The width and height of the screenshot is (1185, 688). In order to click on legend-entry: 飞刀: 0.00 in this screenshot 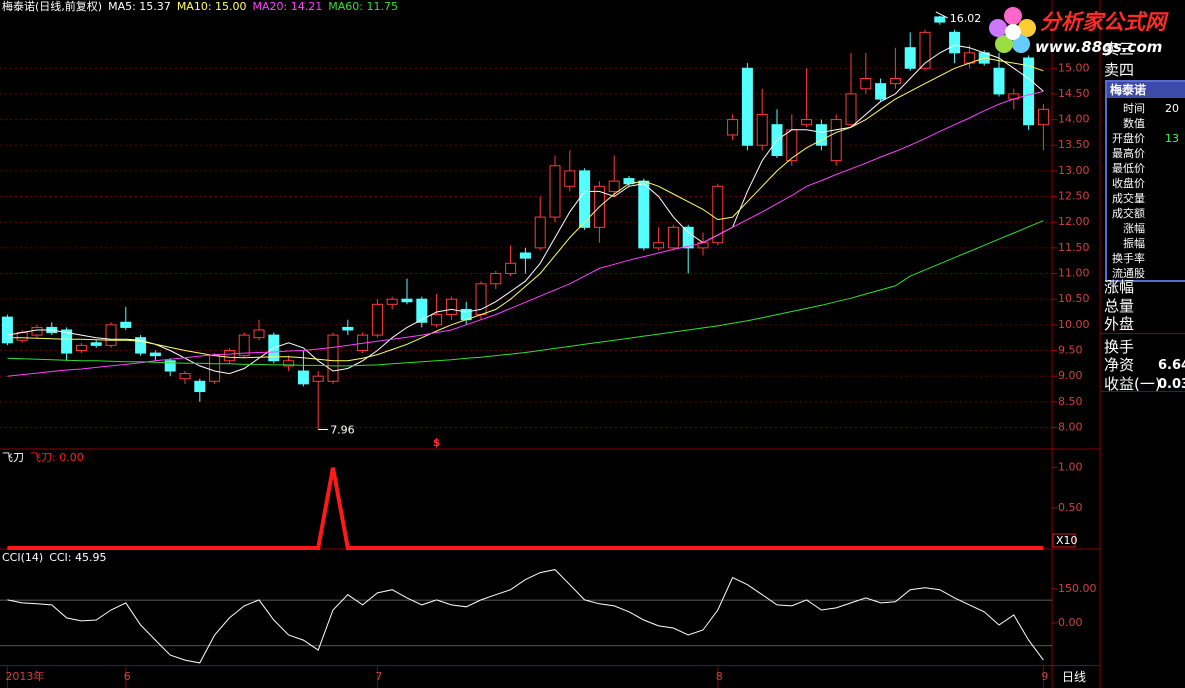, I will do `click(57, 457)`.